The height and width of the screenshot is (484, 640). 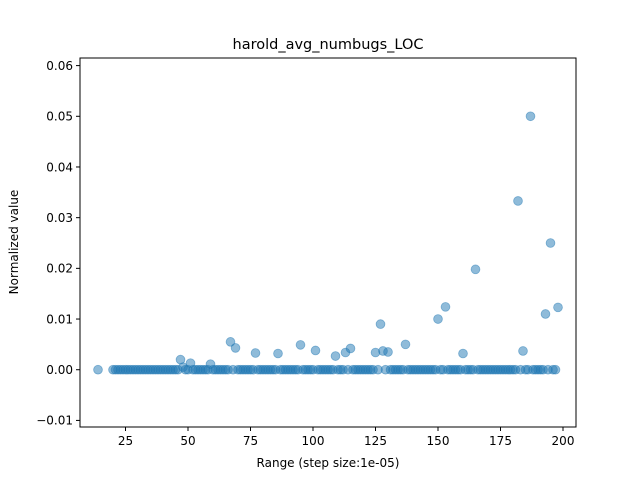 What do you see at coordinates (500, 441) in the screenshot?
I see `x-tick-label: 175` at bounding box center [500, 441].